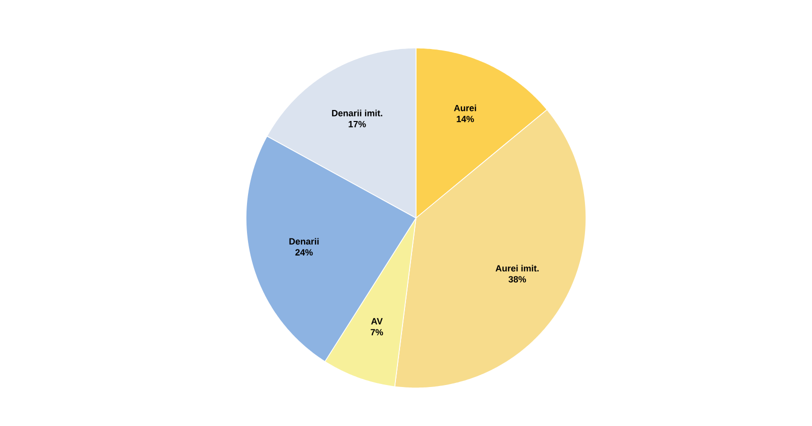  What do you see at coordinates (465, 108) in the screenshot?
I see `slice-label: Aurei` at bounding box center [465, 108].